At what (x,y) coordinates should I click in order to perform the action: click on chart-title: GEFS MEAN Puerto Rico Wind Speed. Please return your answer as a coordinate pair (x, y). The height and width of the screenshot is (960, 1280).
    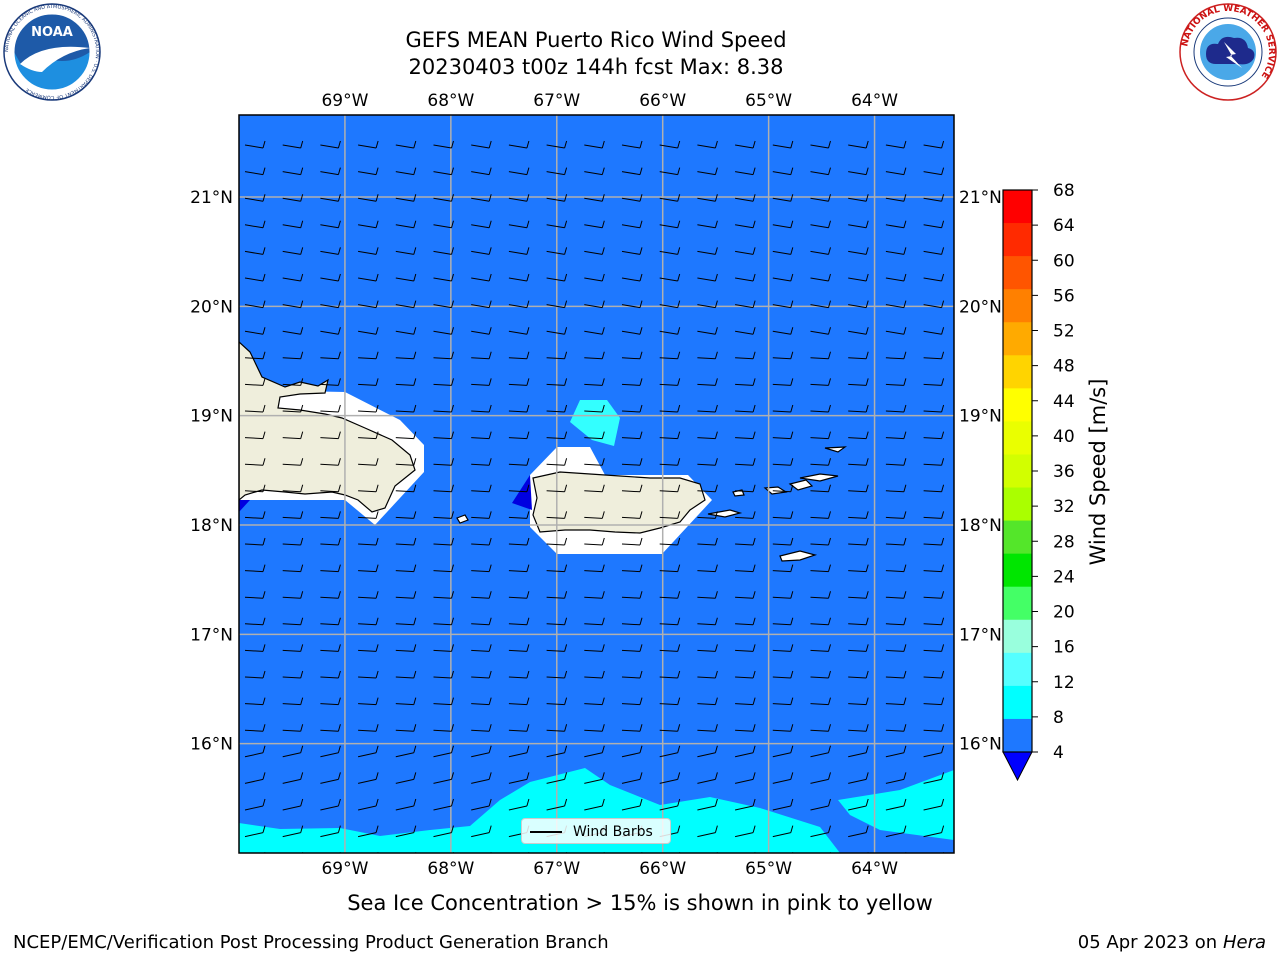
    Looking at the image, I should click on (596, 40).